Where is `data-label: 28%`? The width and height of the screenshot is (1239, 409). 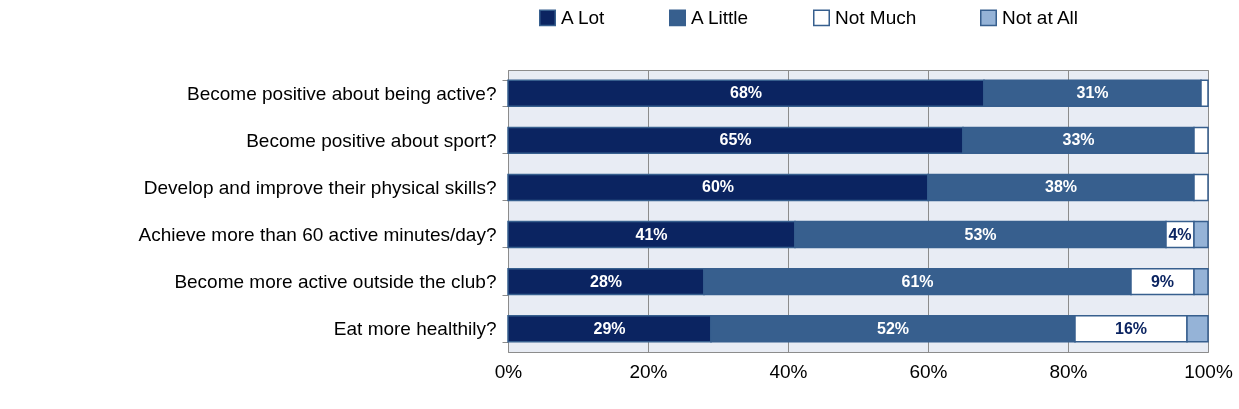
data-label: 28% is located at coordinates (606, 281).